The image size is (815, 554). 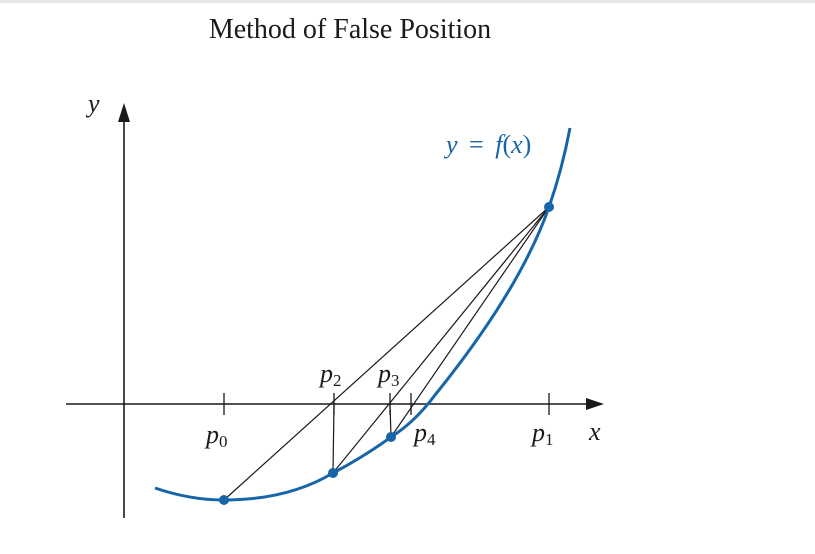 I want to click on curve-point-p3, so click(x=391, y=437).